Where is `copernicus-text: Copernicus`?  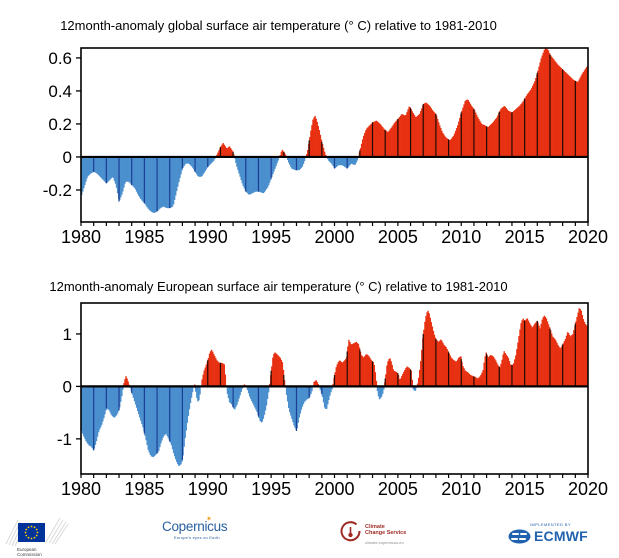 copernicus-text: Copernicus is located at coordinates (195, 526).